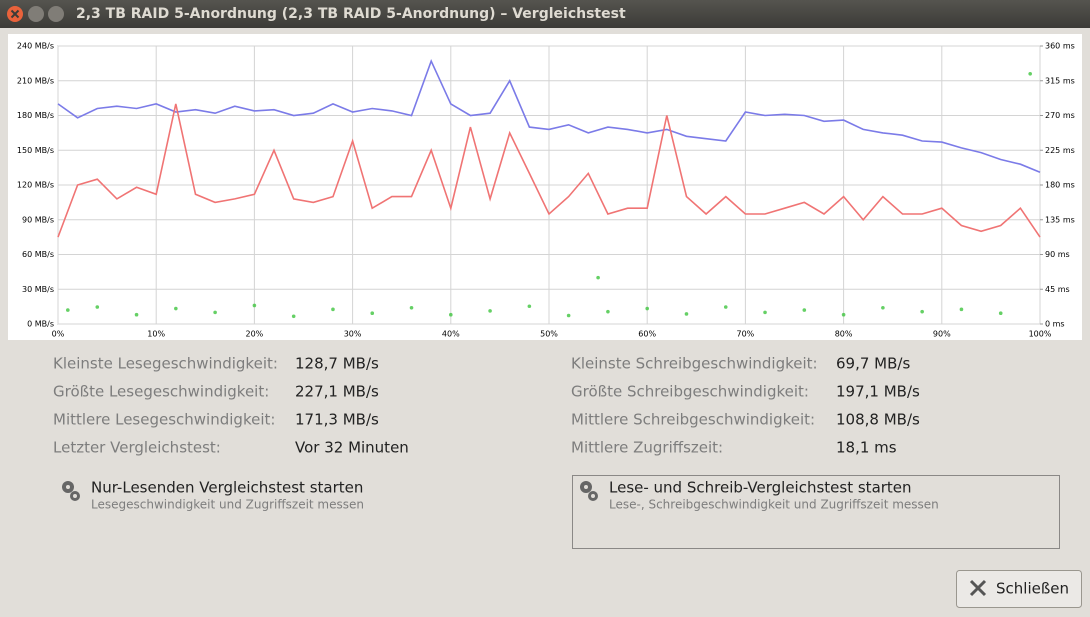 The height and width of the screenshot is (617, 1090). What do you see at coordinates (58, 334) in the screenshot?
I see `x-tick-label: 0%` at bounding box center [58, 334].